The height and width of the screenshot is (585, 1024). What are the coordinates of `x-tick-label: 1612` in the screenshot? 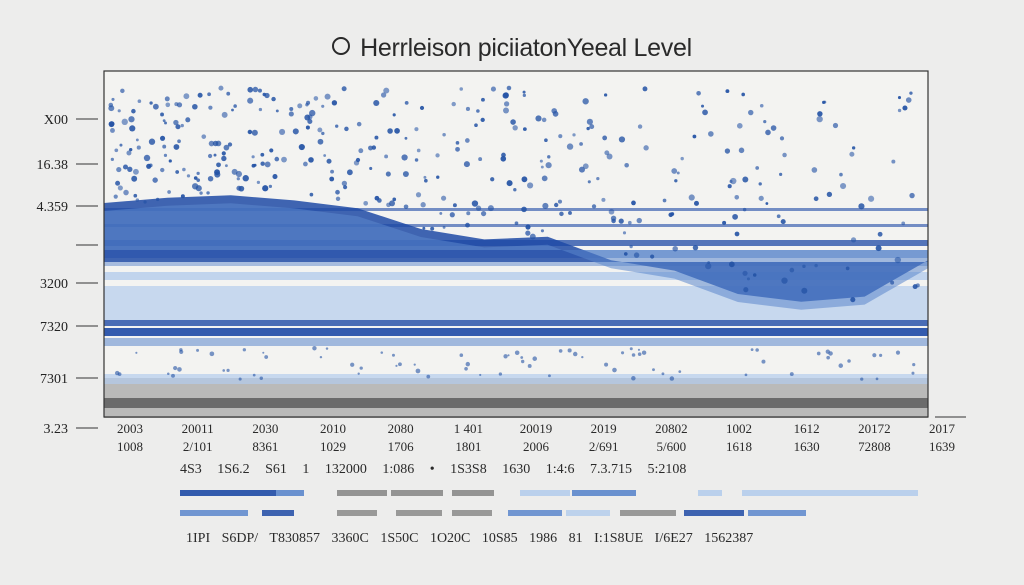 It's located at (807, 428).